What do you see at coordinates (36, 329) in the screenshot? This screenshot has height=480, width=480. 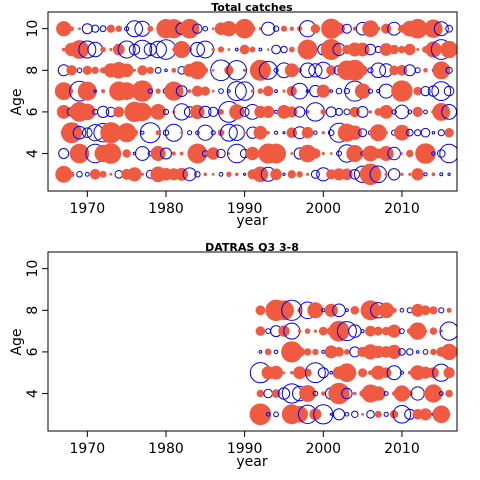 I see `y-axis: 4 6 8 10` at bounding box center [36, 329].